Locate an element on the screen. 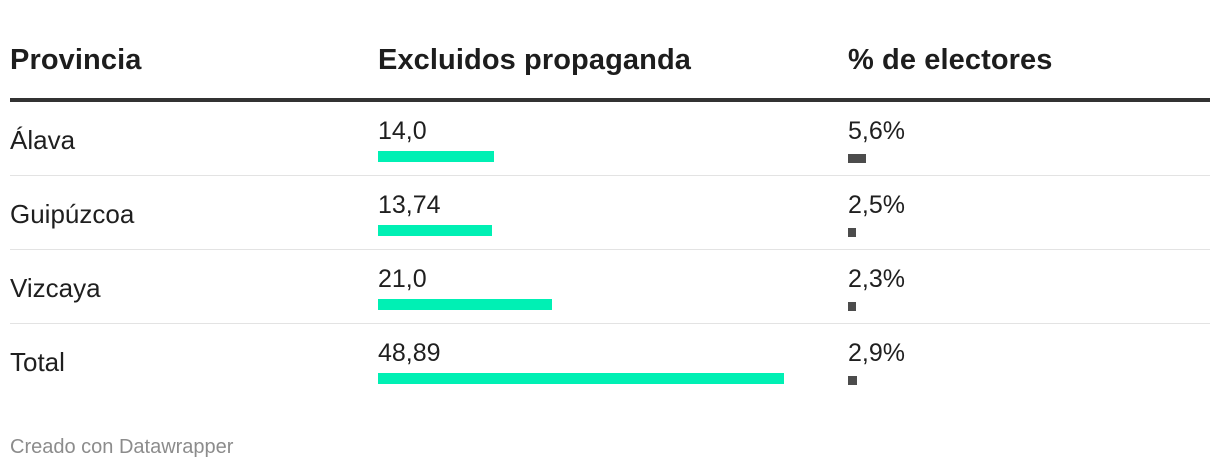 The image size is (1220, 472). electores-value: 2,3% is located at coordinates (876, 279).